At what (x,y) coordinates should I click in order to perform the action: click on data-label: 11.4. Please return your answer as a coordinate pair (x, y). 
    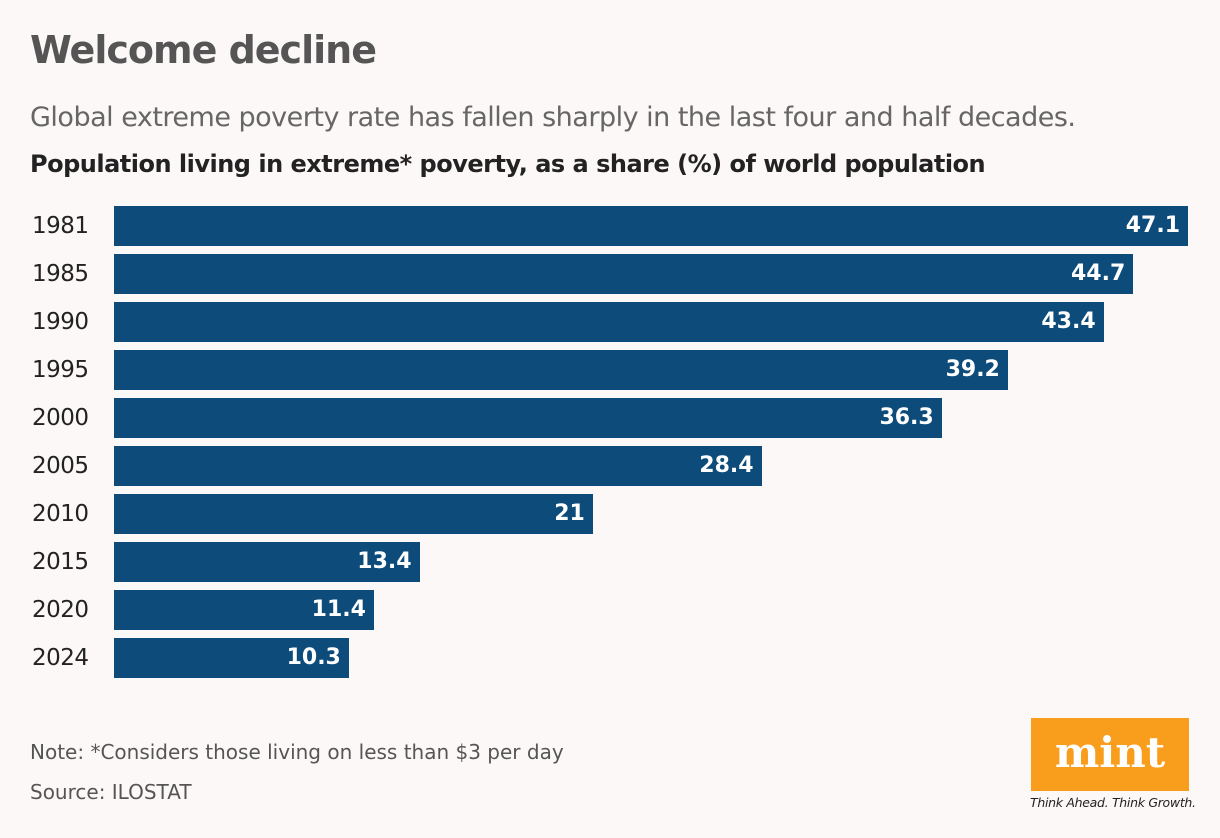
    Looking at the image, I should click on (338, 609).